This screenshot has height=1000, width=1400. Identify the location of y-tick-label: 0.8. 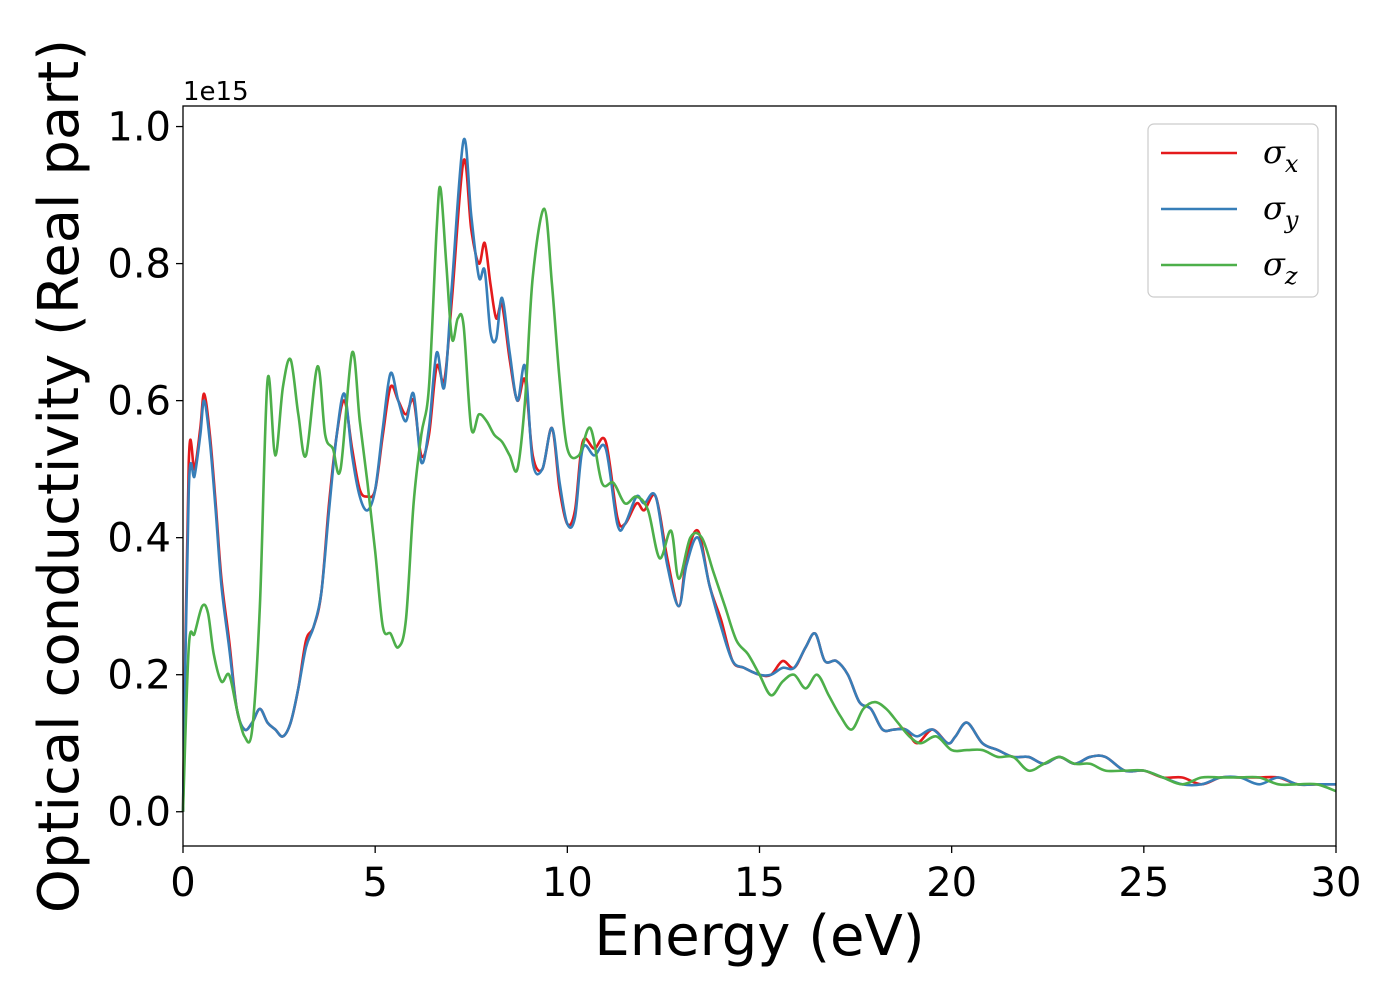
(139, 265).